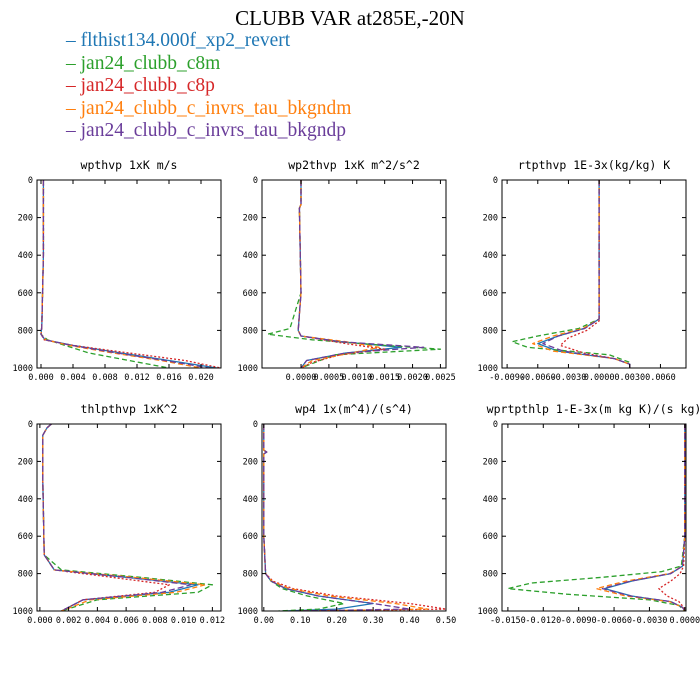  What do you see at coordinates (446, 621) in the screenshot?
I see `x-tick-label: 0.50` at bounding box center [446, 621].